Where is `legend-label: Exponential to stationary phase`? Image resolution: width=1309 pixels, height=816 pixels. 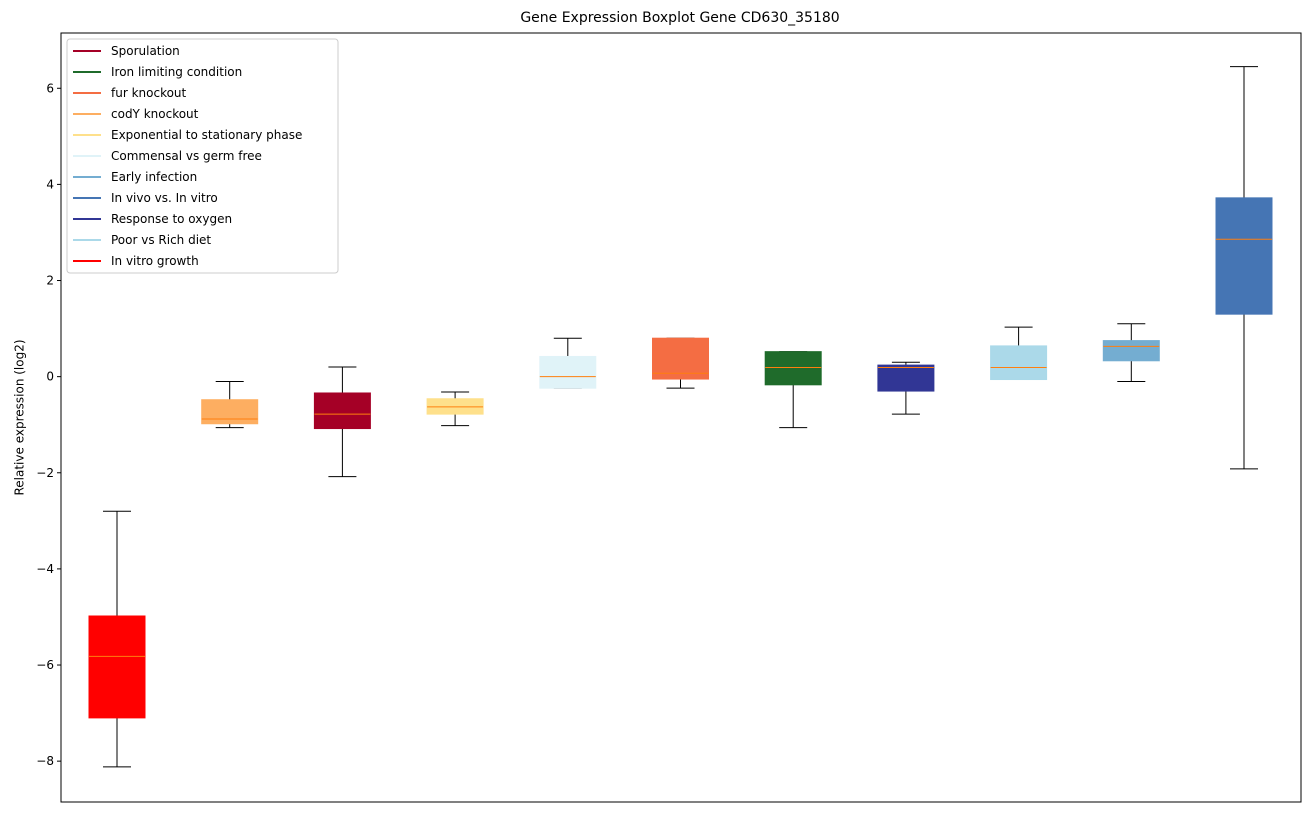 legend-label: Exponential to stationary phase is located at coordinates (206, 135).